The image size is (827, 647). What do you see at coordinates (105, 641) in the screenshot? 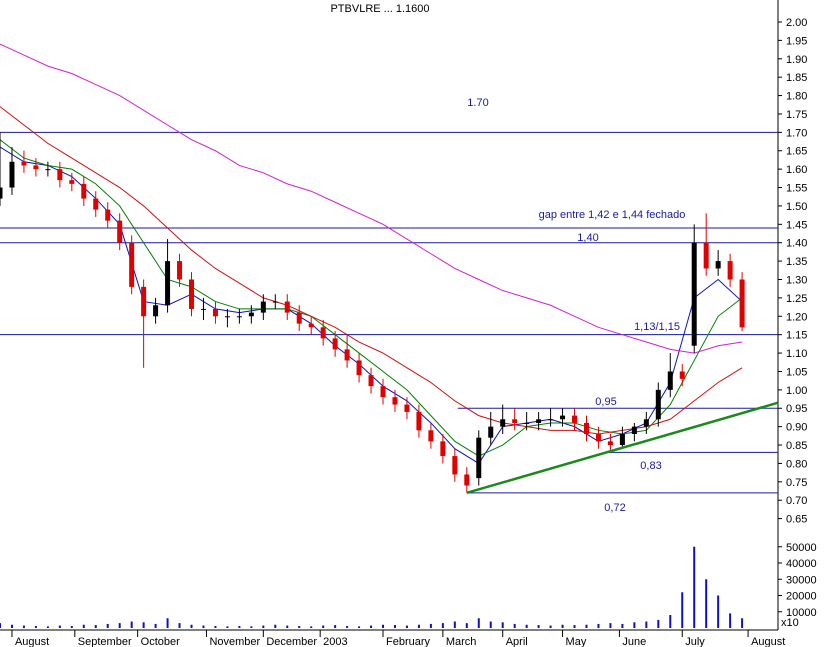
I see `x-tick-label: September` at bounding box center [105, 641].